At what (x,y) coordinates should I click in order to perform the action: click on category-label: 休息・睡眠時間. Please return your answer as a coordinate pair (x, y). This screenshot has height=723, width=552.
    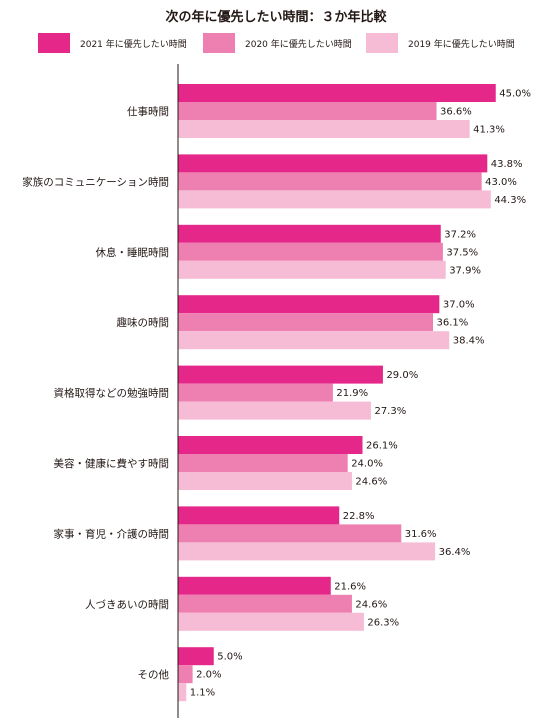
    Looking at the image, I should click on (133, 252).